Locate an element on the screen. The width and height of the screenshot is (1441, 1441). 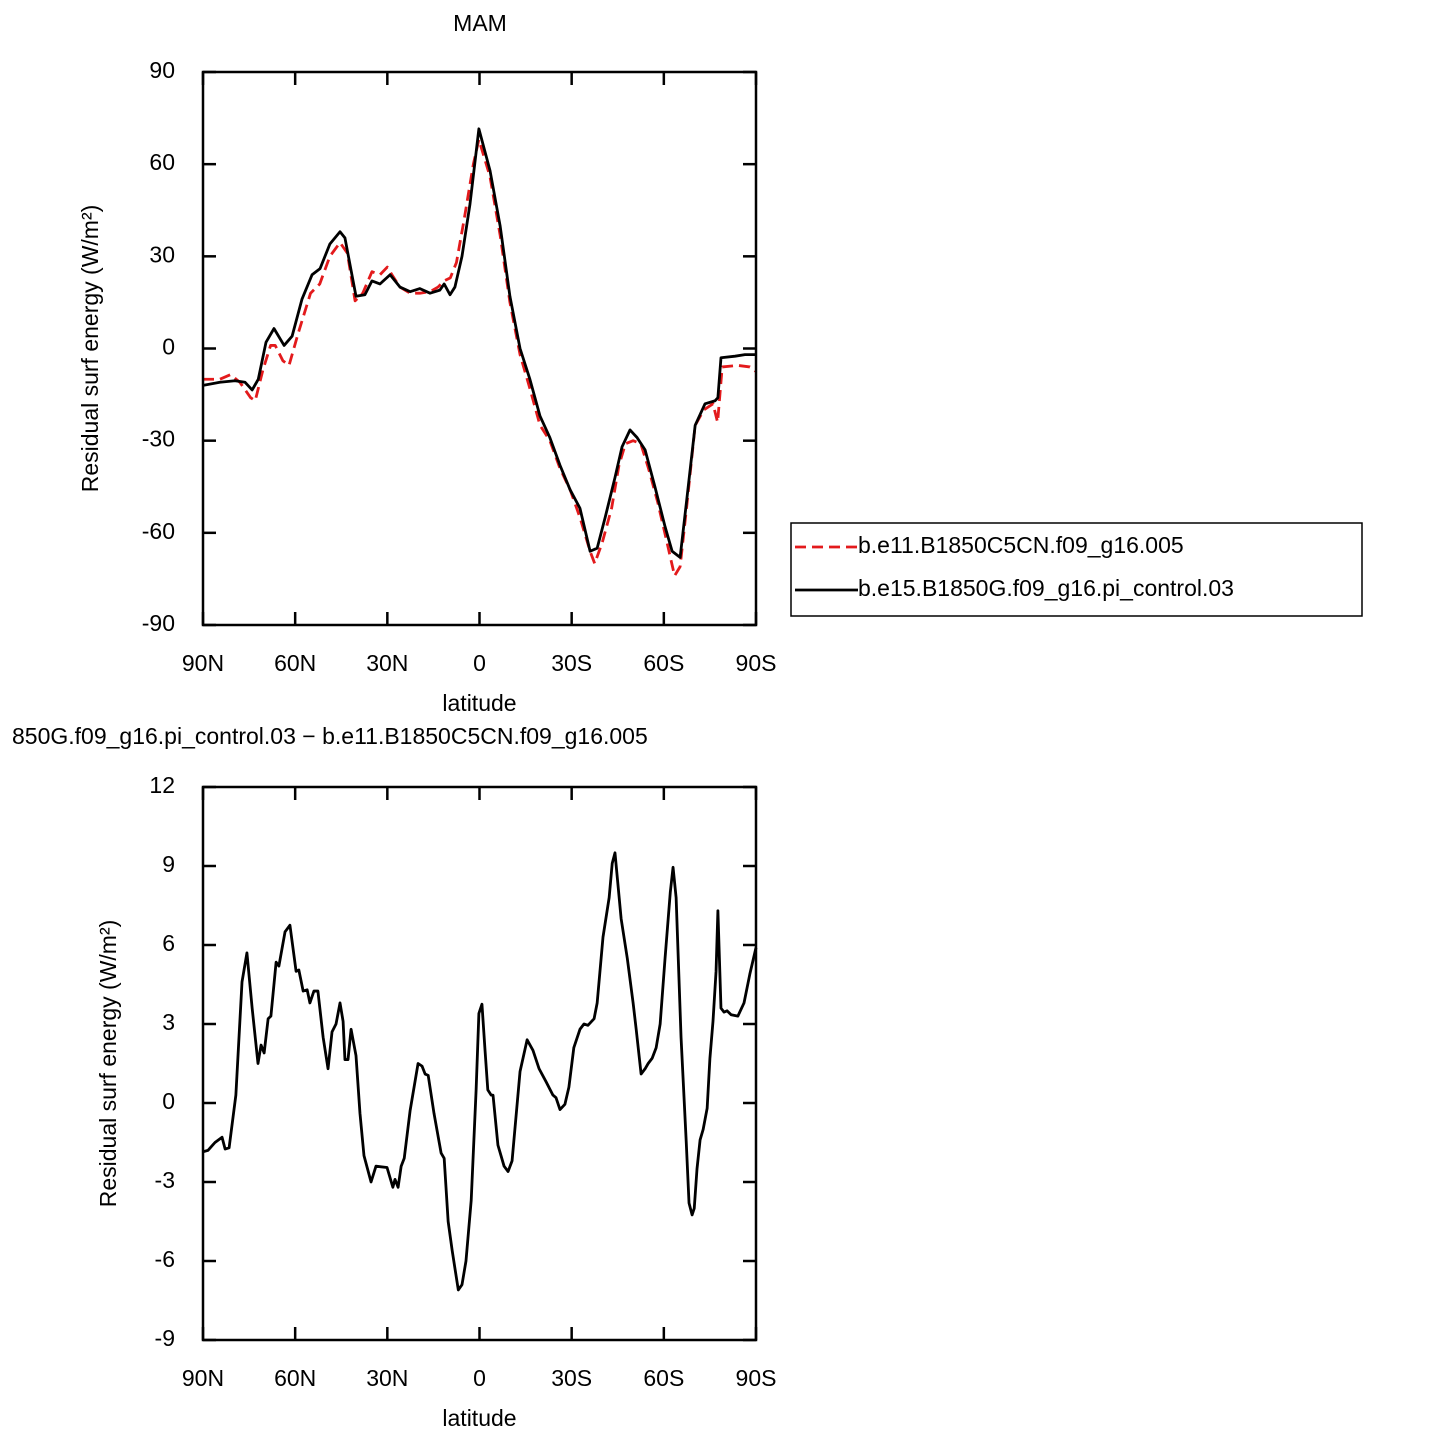
y-tick-label: -3 is located at coordinates (165, 1180).